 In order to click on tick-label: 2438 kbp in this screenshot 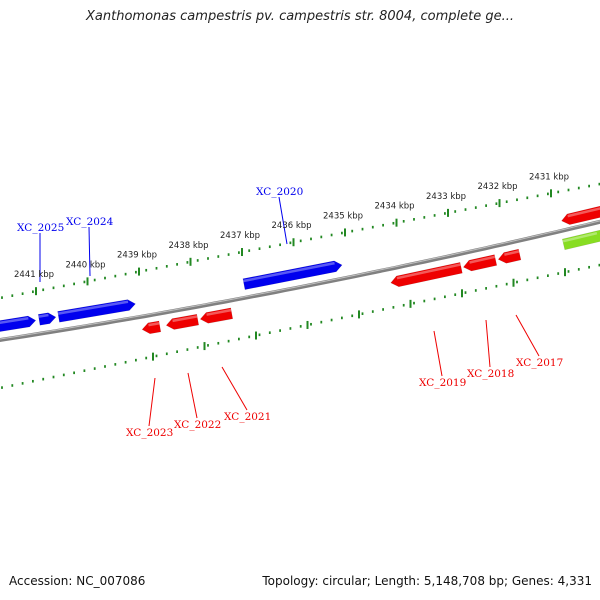, I will do `click(189, 246)`.